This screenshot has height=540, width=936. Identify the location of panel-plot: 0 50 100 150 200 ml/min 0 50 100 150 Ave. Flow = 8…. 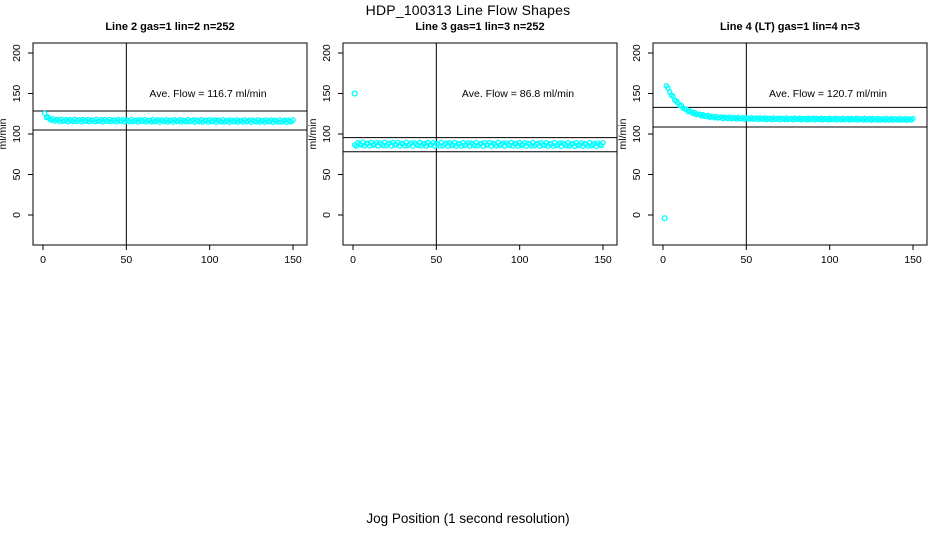
(462, 154).